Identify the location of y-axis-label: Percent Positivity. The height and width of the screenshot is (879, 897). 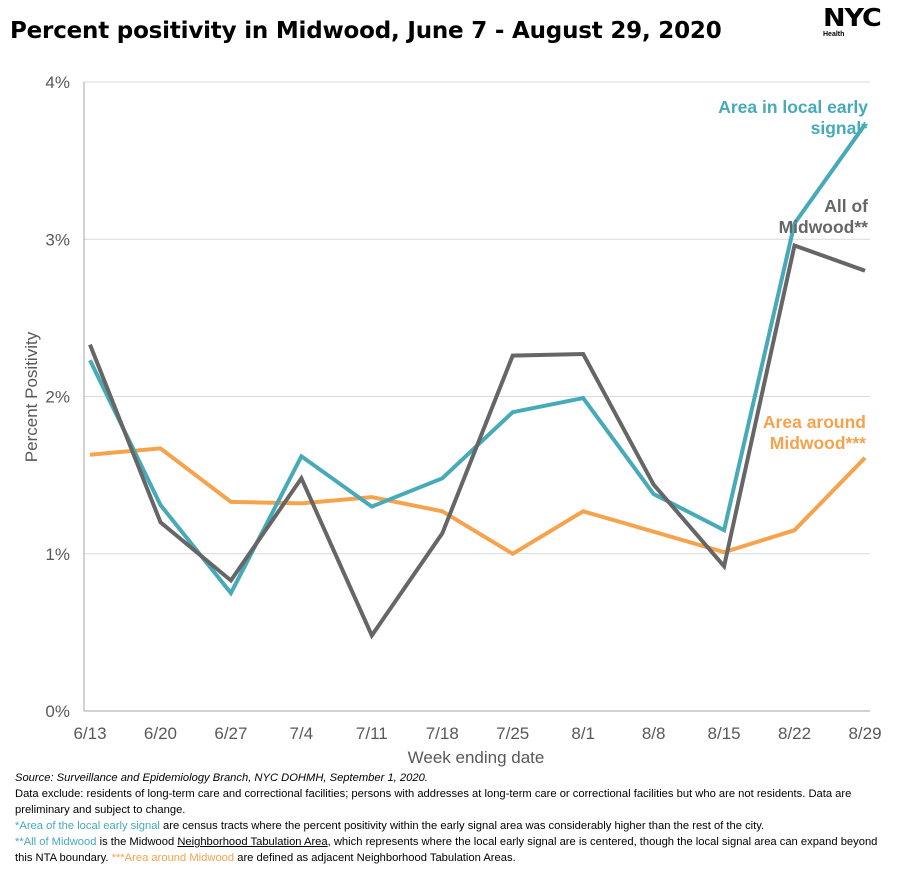
(31, 396).